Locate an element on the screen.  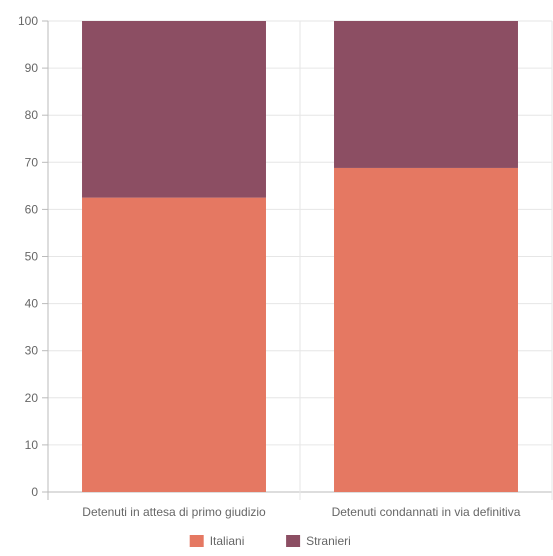
y-tick-label: 50 is located at coordinates (32, 257).